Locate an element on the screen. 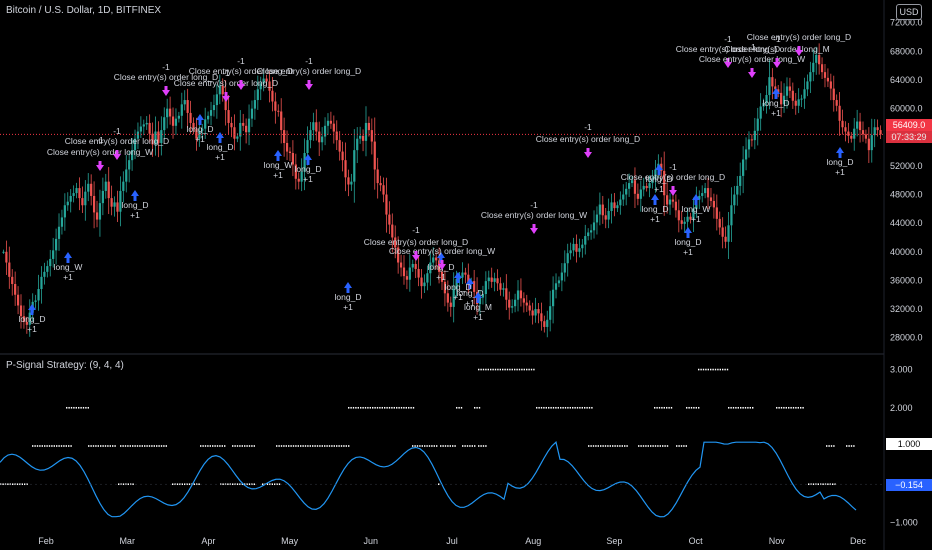 This screenshot has width=932, height=550. indicator-title: P-Signal Strategy: (9, 4, 4) is located at coordinates (65, 365).